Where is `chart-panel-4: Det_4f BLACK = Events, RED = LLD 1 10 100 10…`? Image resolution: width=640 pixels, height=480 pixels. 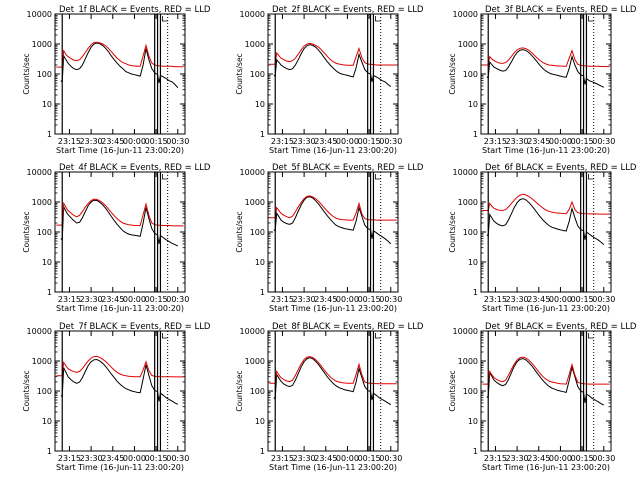 chart-panel-4: Det_4f BLACK = Events, RED = LLD 1 10 100 10… is located at coordinates (116, 238).